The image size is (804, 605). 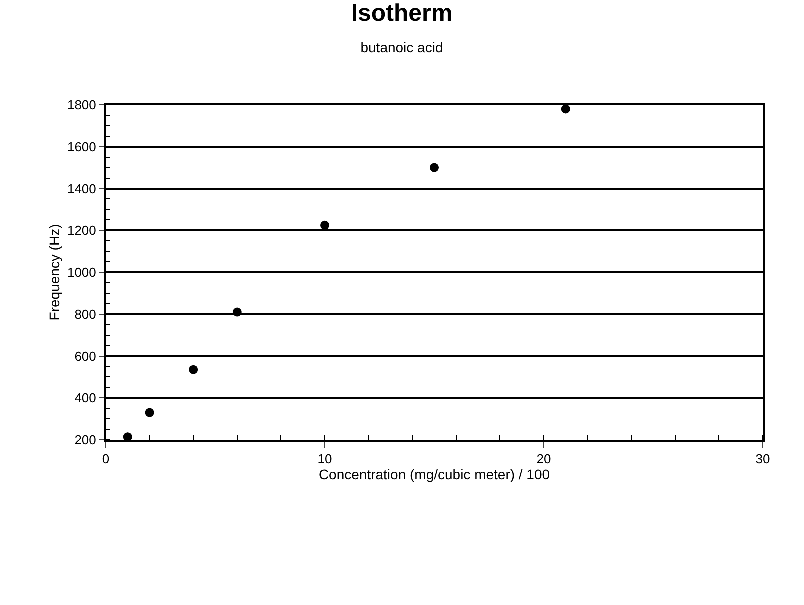 I want to click on y-tick-label: 400, so click(x=85, y=398).